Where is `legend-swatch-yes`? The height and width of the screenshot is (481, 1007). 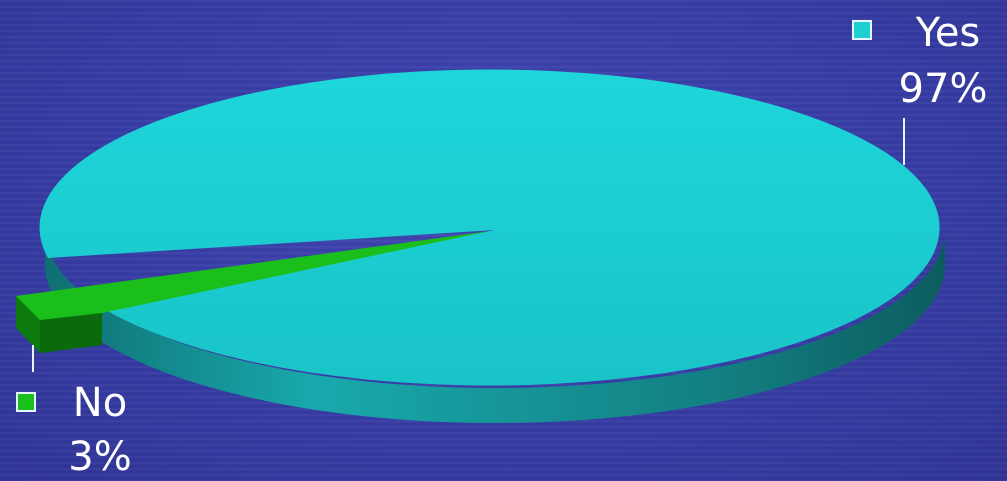 legend-swatch-yes is located at coordinates (862, 30).